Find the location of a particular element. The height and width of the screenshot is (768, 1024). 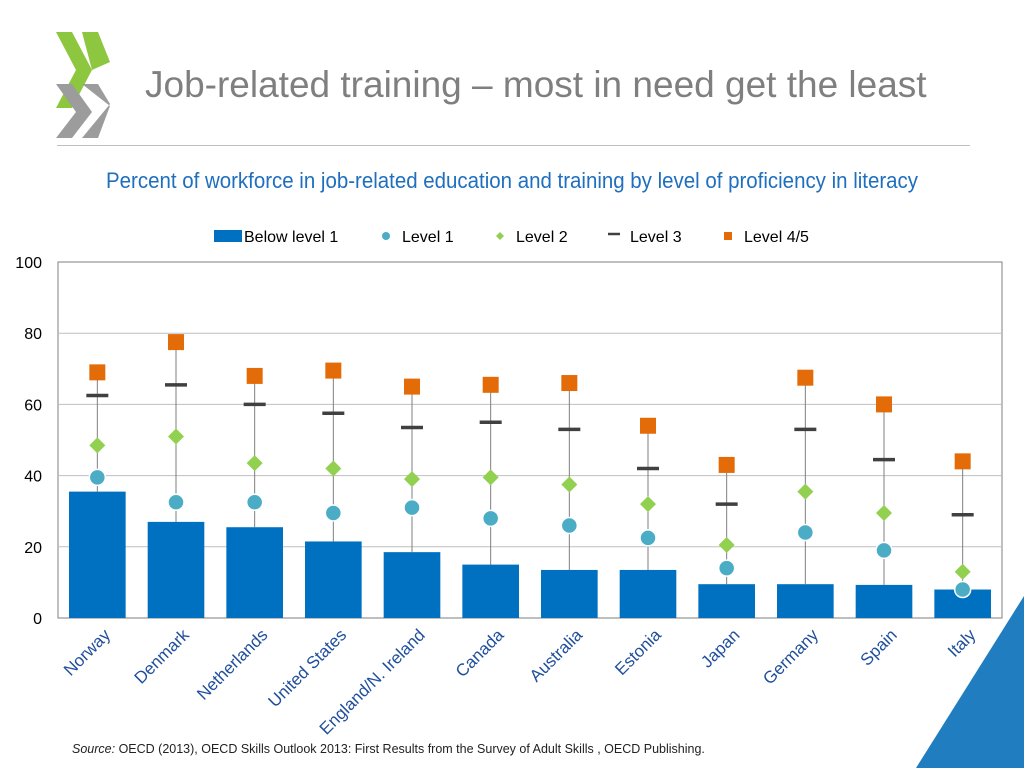

y-tick-label: 100 is located at coordinates (28, 263).